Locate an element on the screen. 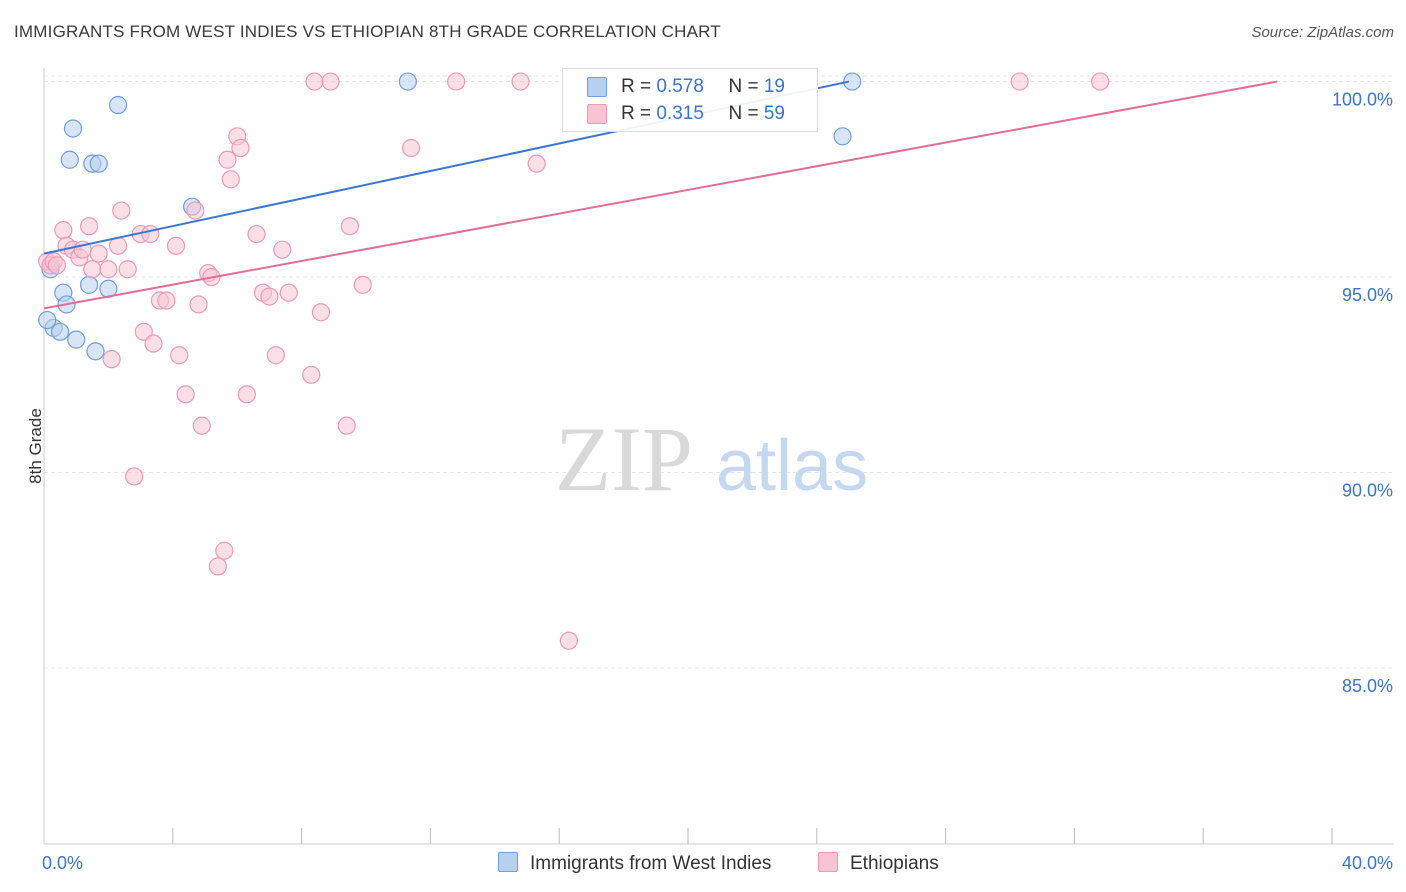  bottom-legend-label: Immigrants from West Indies is located at coordinates (651, 863).